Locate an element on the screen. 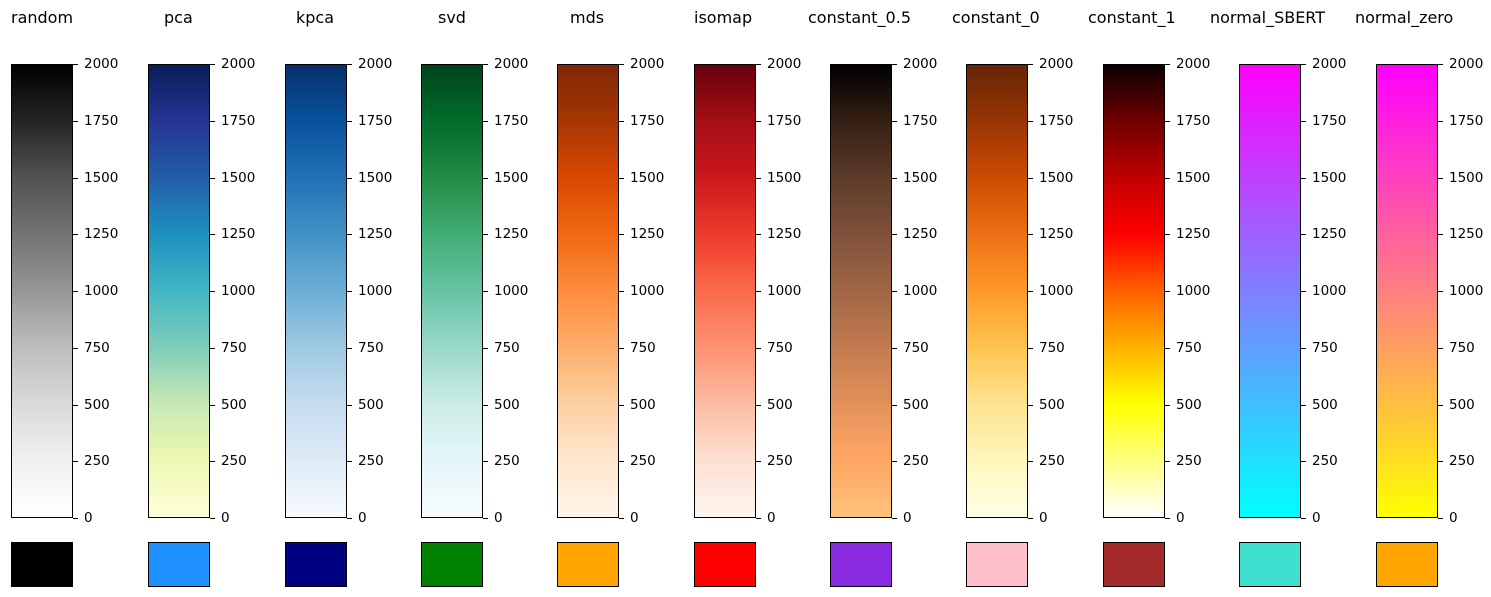 The height and width of the screenshot is (597, 1491). colorbar-title: pca is located at coordinates (178, 17).